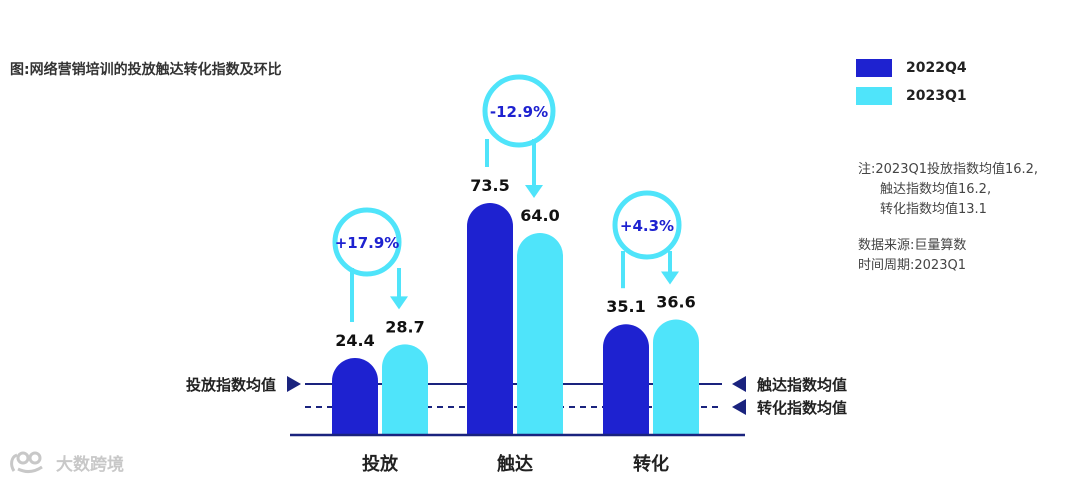 This screenshot has width=1080, height=483. I want to click on bar-2022Q4-投放, so click(355, 396).